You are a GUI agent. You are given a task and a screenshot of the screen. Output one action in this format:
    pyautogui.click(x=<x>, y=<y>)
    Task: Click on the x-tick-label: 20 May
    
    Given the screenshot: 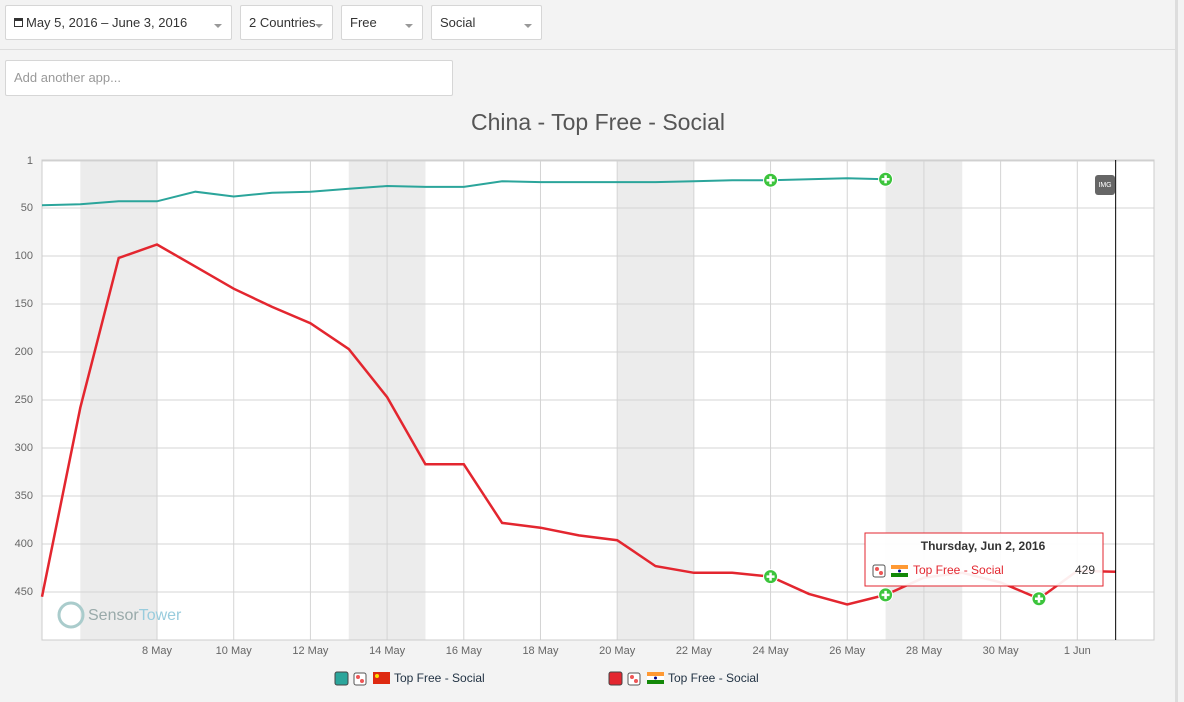 What is the action you would take?
    pyautogui.click(x=617, y=651)
    